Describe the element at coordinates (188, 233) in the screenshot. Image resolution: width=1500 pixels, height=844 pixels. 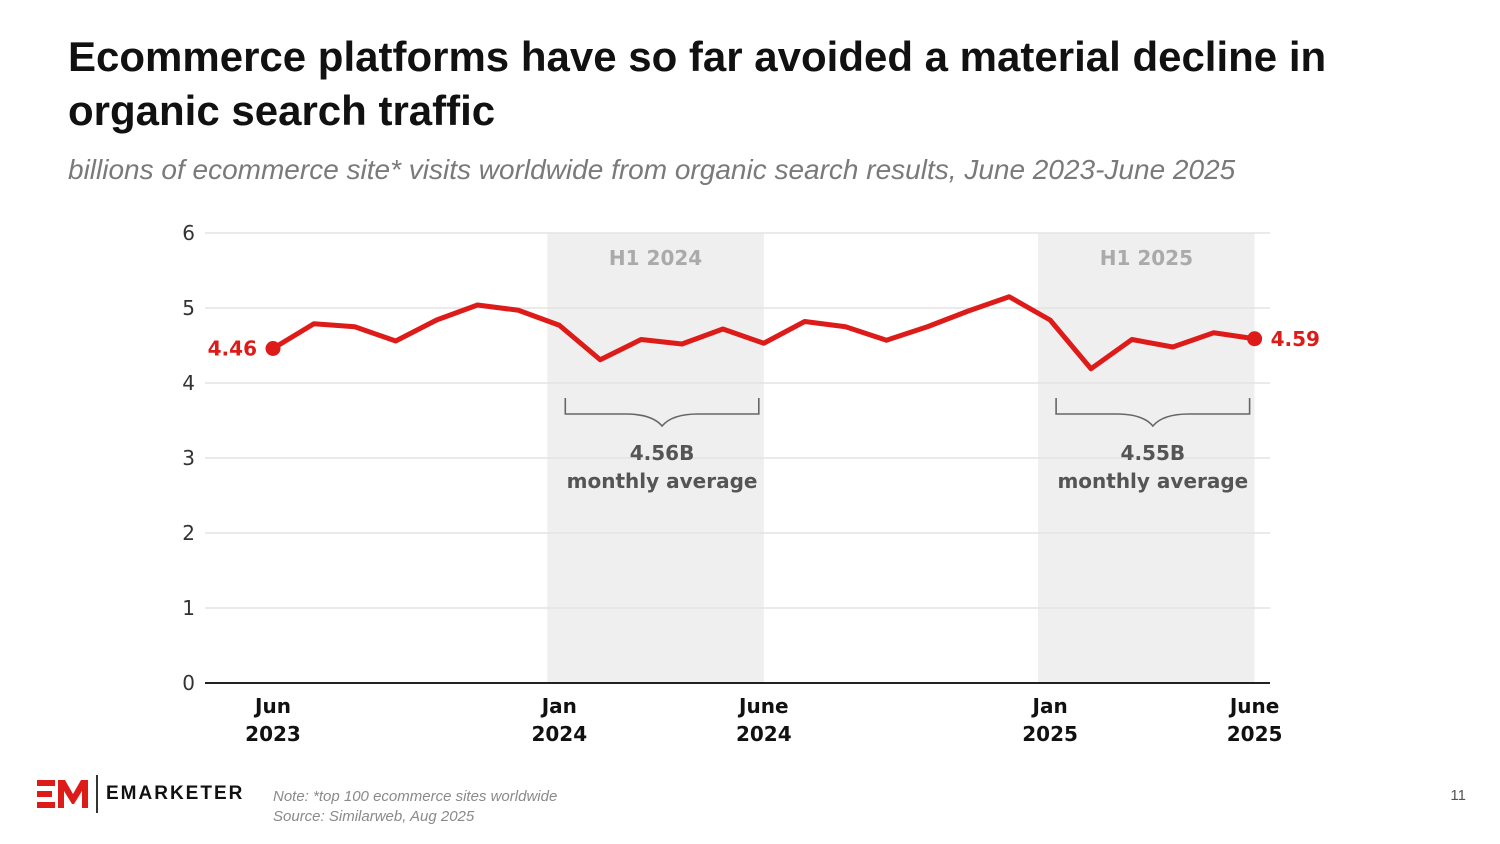
I see `y-tick-label: 6` at that location.